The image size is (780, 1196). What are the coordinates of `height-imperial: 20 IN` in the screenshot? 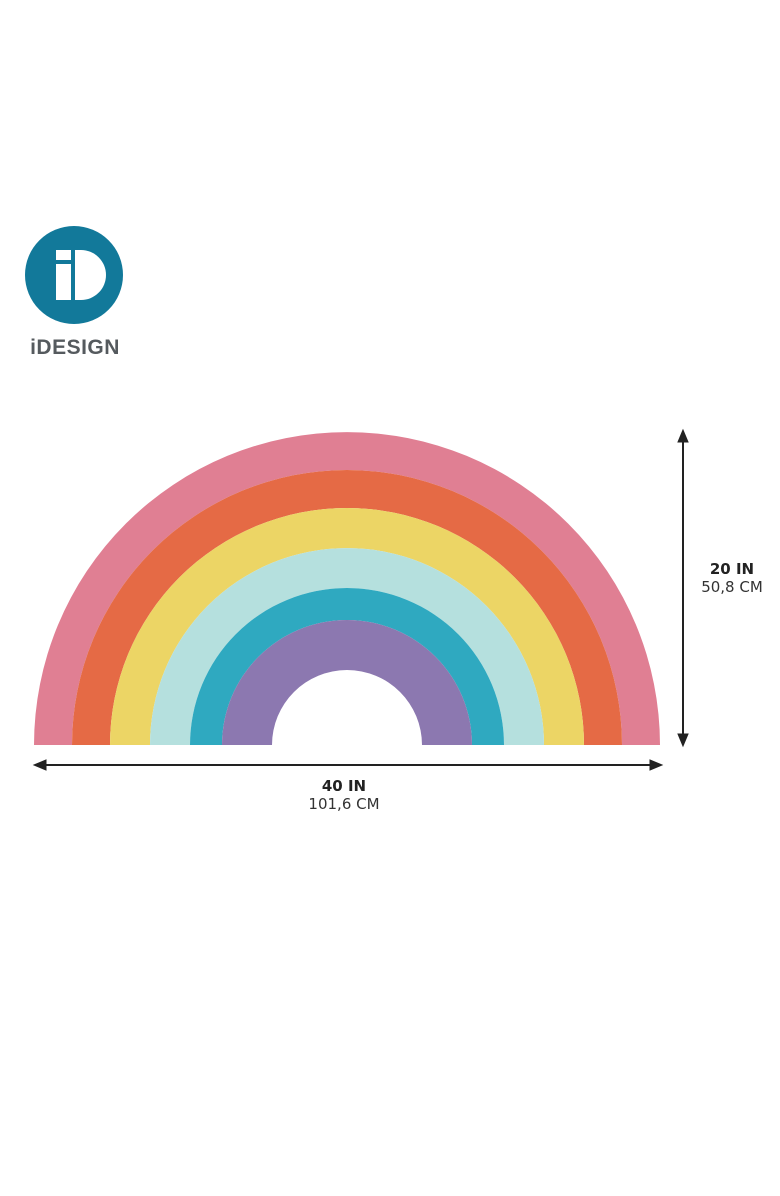 It's located at (732, 569).